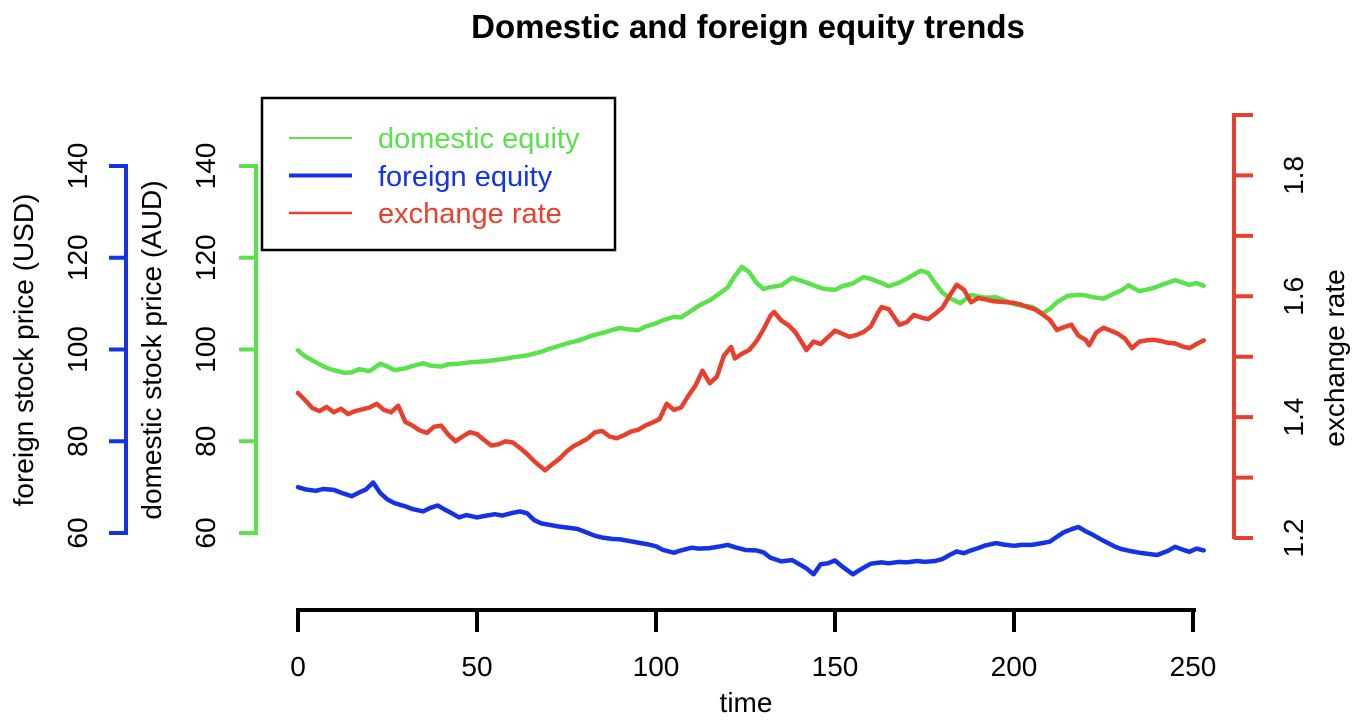 The image size is (1356, 728). I want to click on right-axis-tick-label: 1.8, so click(1293, 175).